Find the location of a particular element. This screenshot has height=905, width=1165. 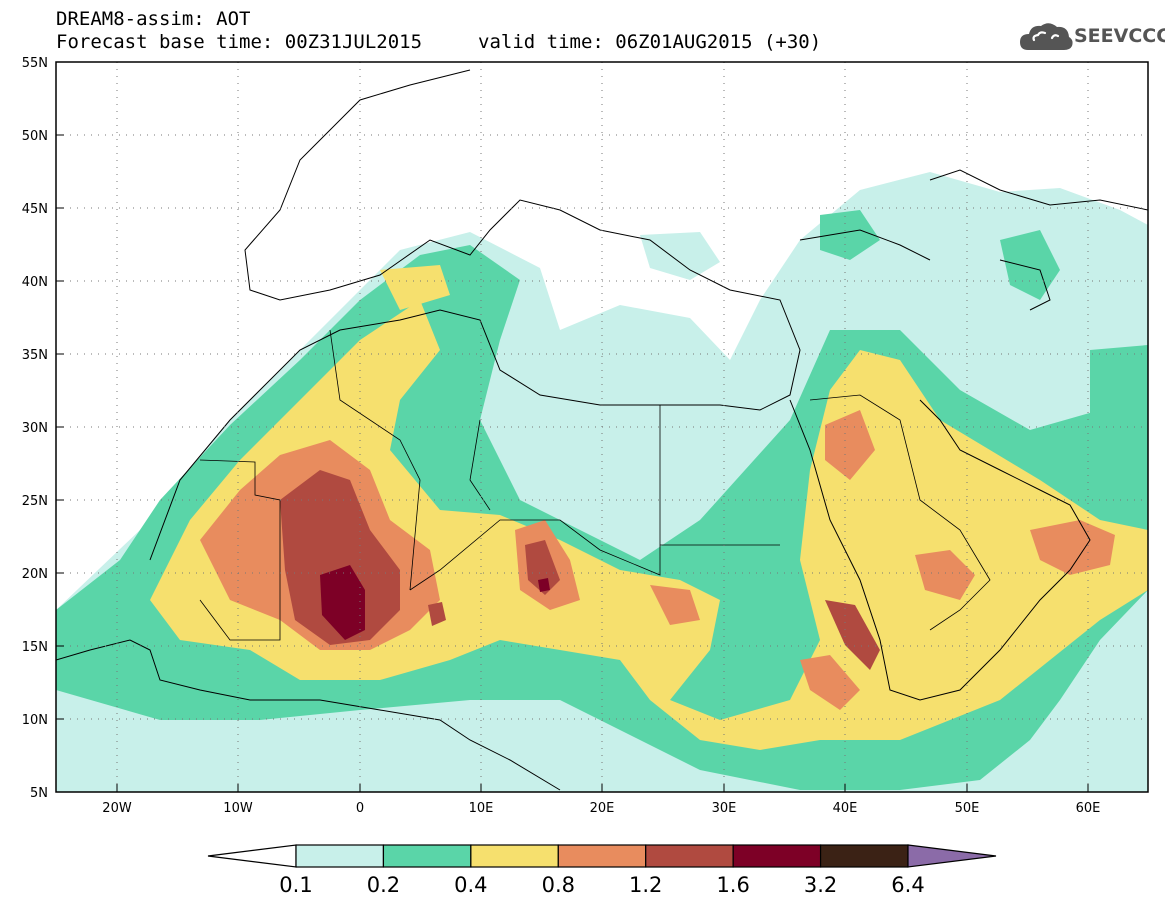

map-title: DREAM8-assim: AOT is located at coordinates (153, 19).